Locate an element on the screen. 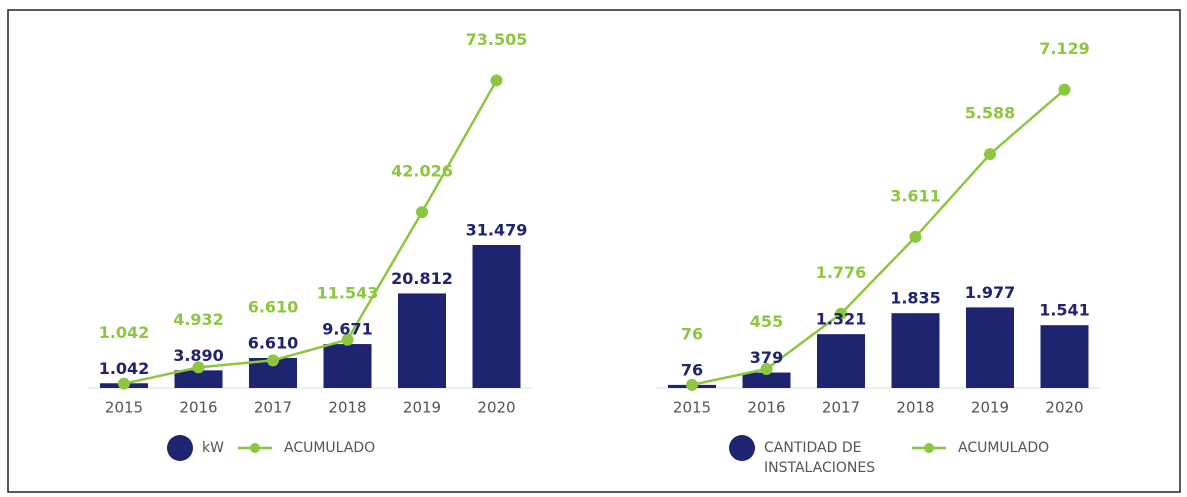  line-value-label: 455 is located at coordinates (766, 321).